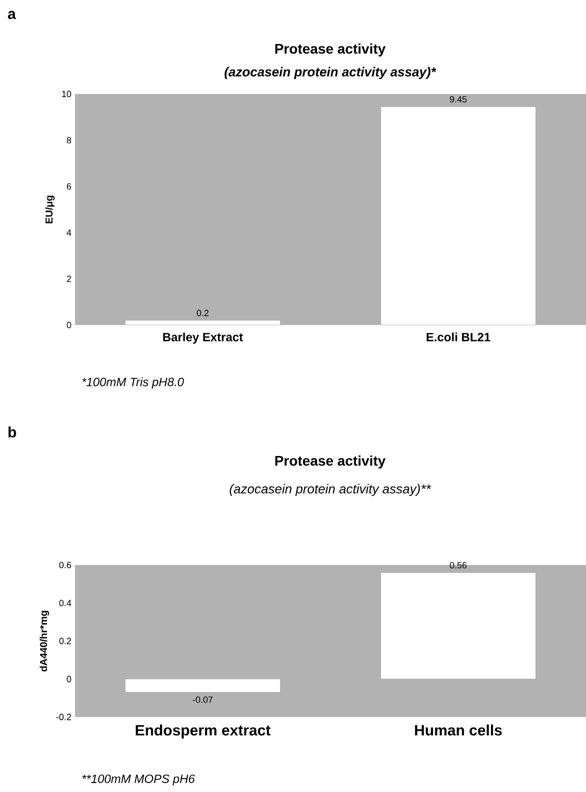  What do you see at coordinates (133, 383) in the screenshot?
I see `text: *100mM Tris pH8.0` at bounding box center [133, 383].